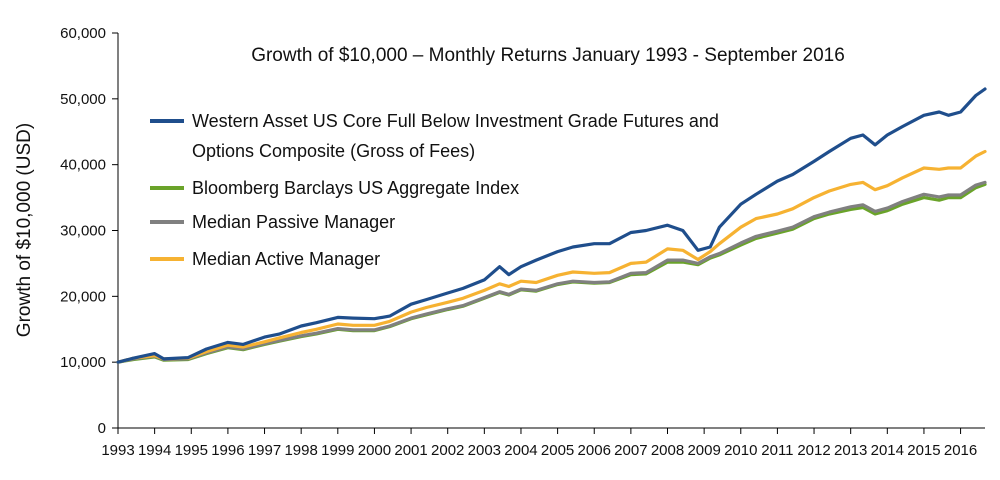 This screenshot has height=480, width=1000. What do you see at coordinates (703, 450) in the screenshot?
I see `x-tick-label: 2009` at bounding box center [703, 450].